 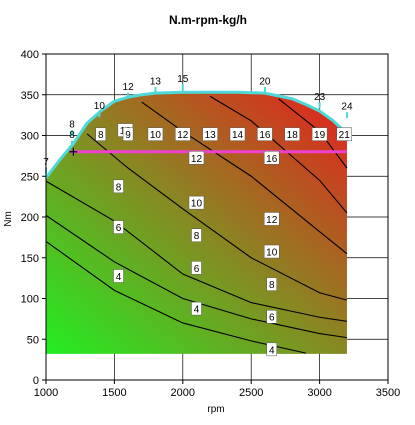 I want to click on contour-label: 9, so click(x=128, y=135).